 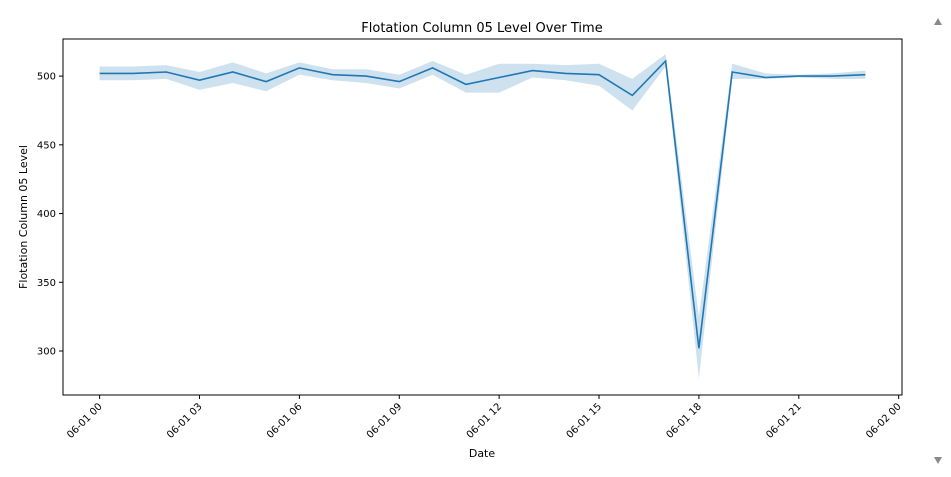 I want to click on y-tick-label: 450, so click(x=46, y=145).